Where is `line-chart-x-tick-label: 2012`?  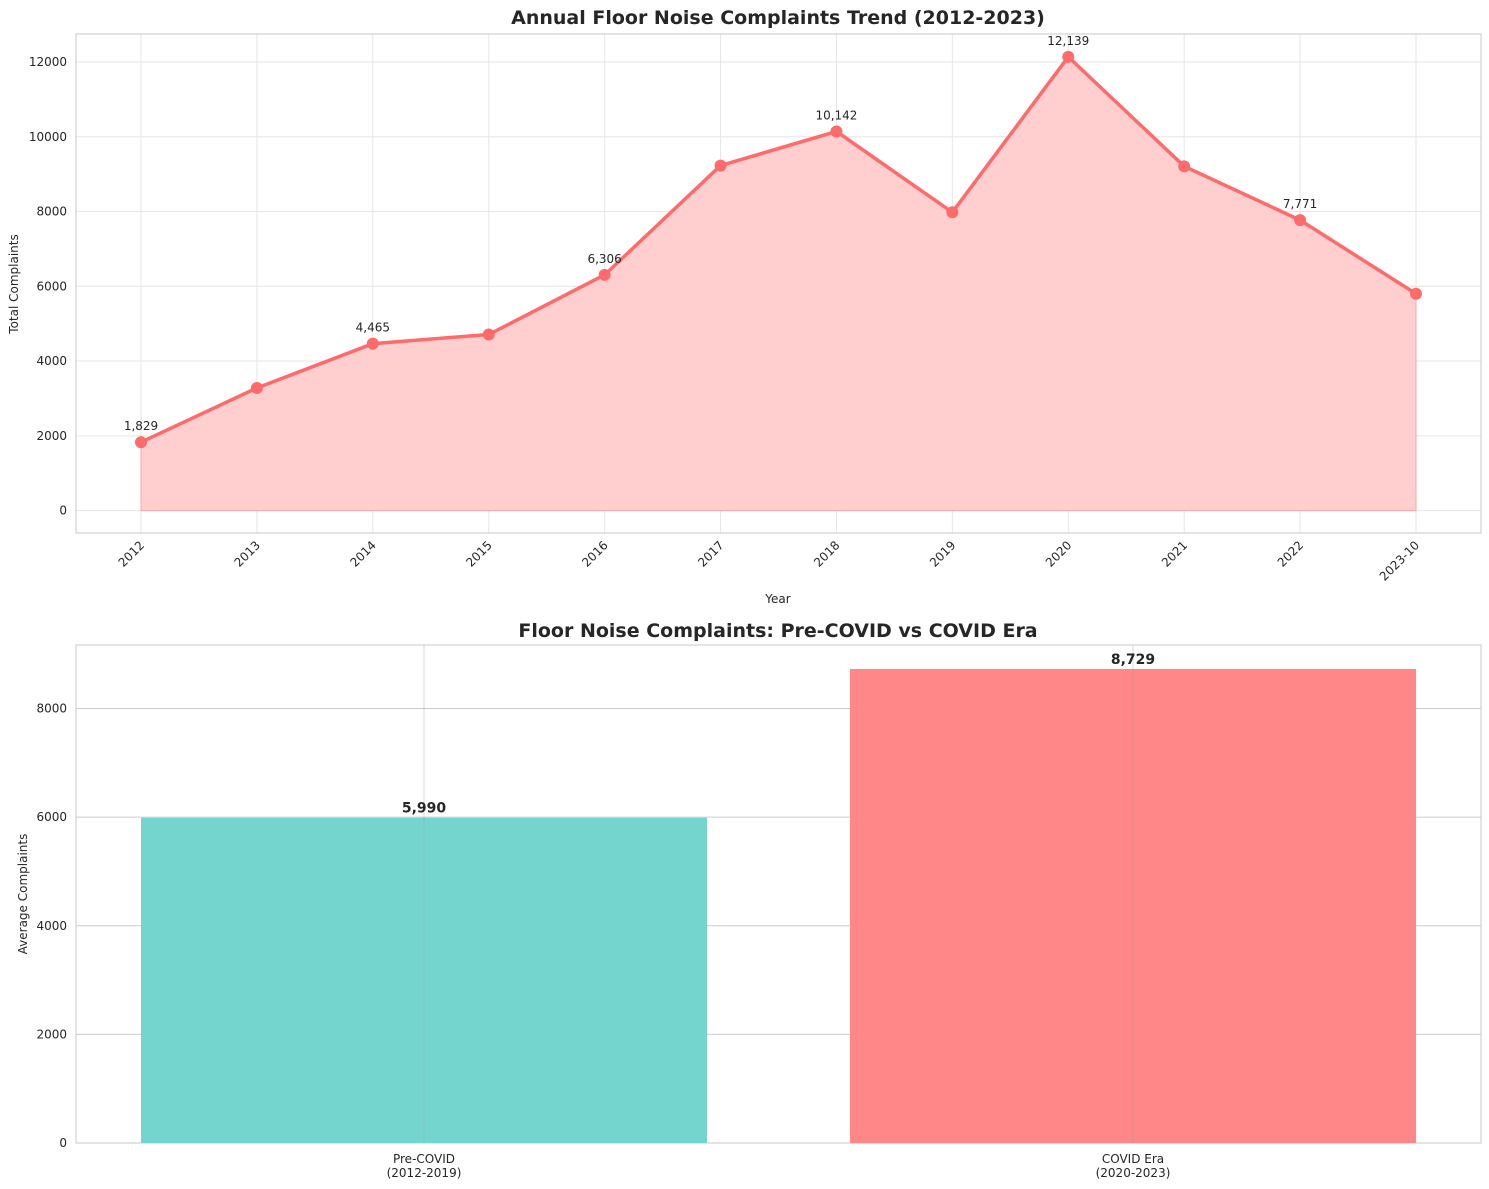 line-chart-x-tick-label: 2012 is located at coordinates (131, 553).